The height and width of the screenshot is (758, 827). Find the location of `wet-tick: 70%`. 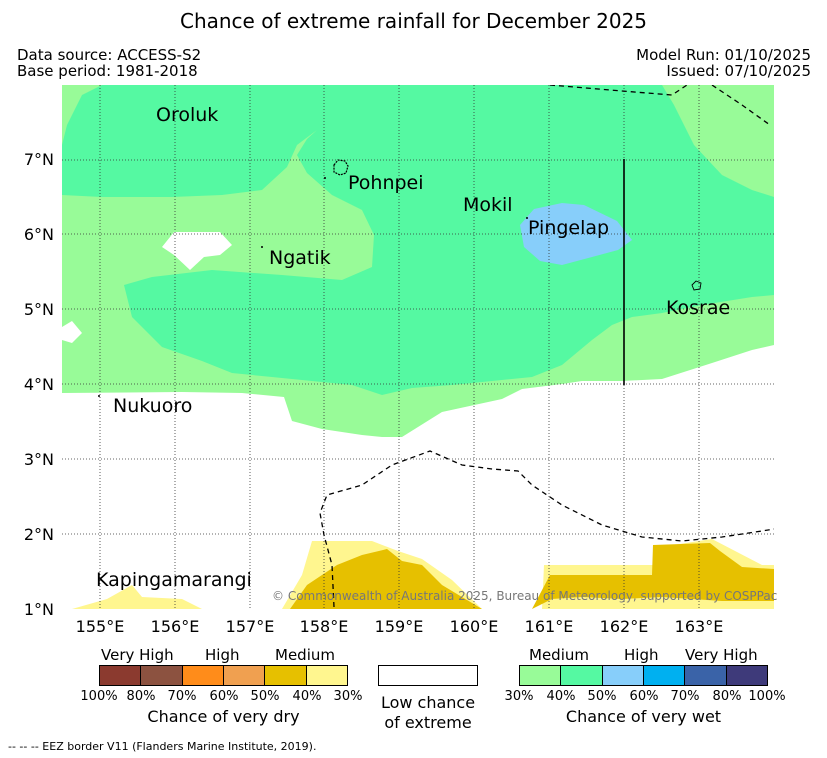

wet-tick: 70% is located at coordinates (685, 696).